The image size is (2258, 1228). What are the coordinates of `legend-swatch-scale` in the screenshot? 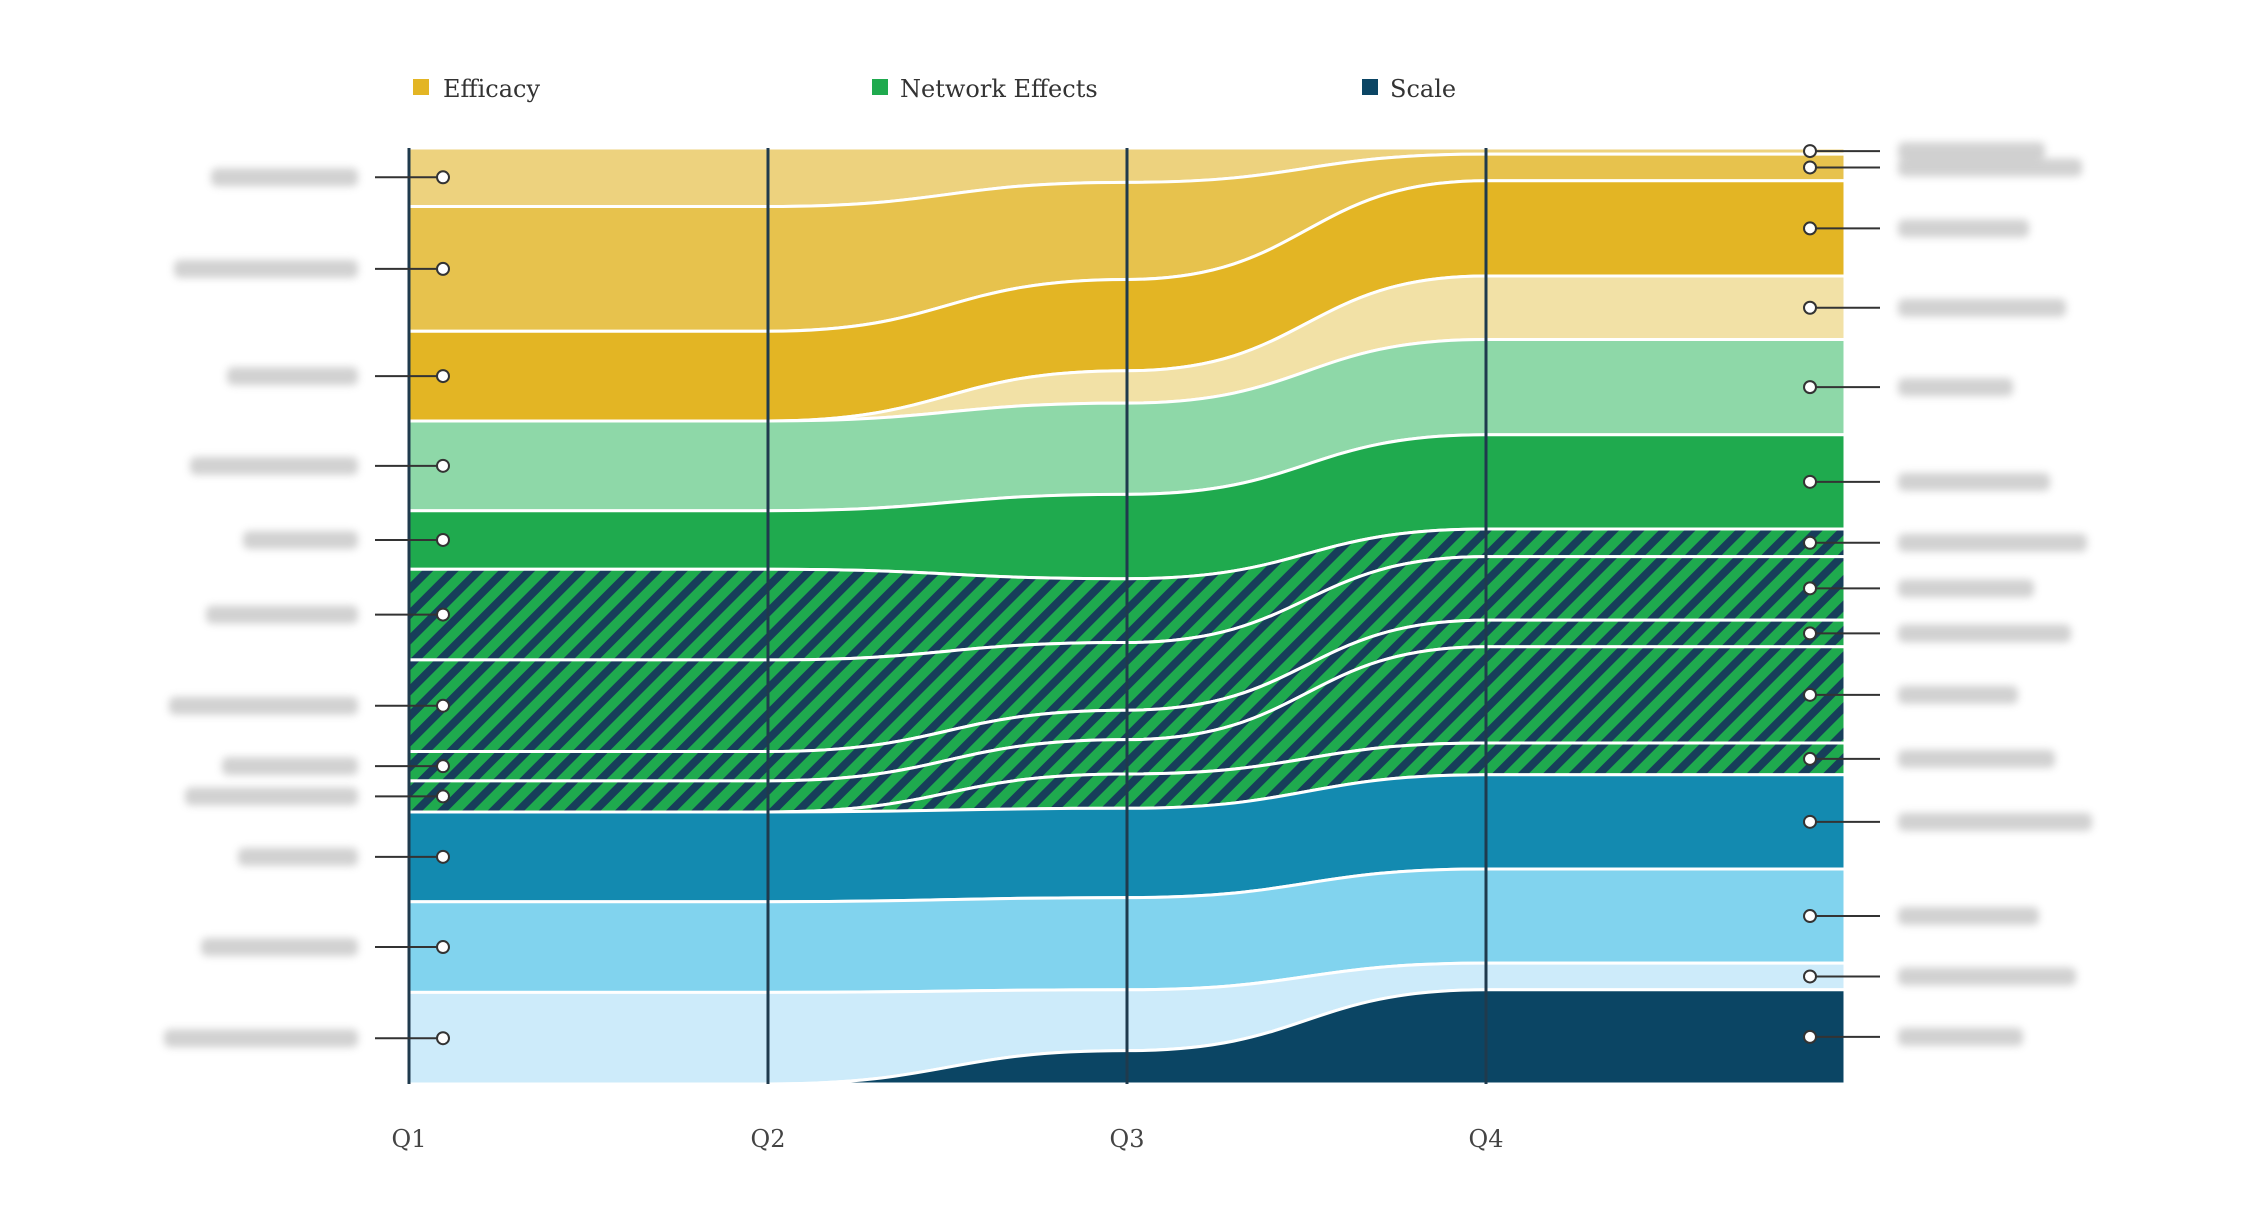 It's located at (1370, 87).